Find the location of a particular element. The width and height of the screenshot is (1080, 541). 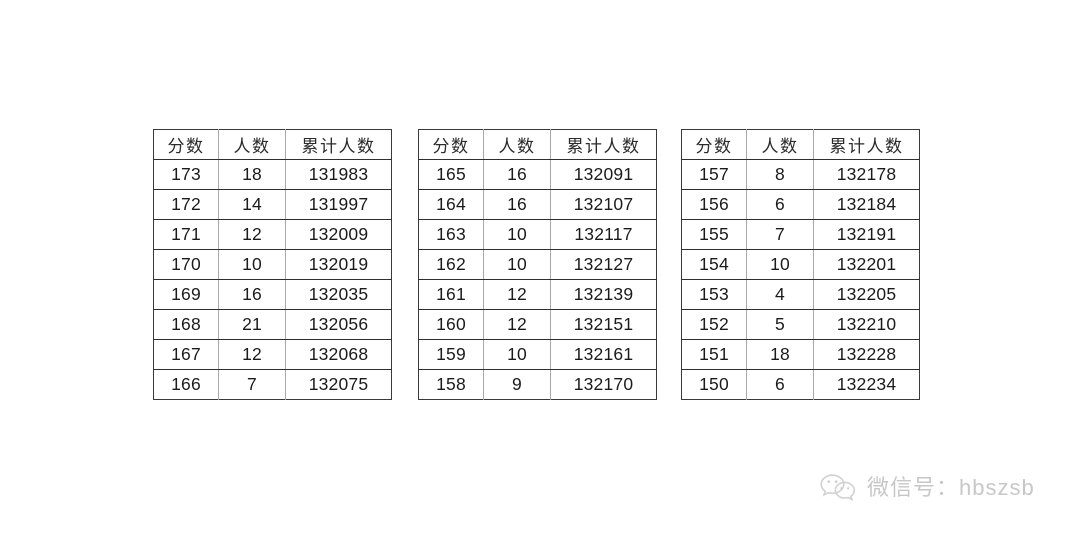

table-row: 151 18 132228 is located at coordinates (800, 354).